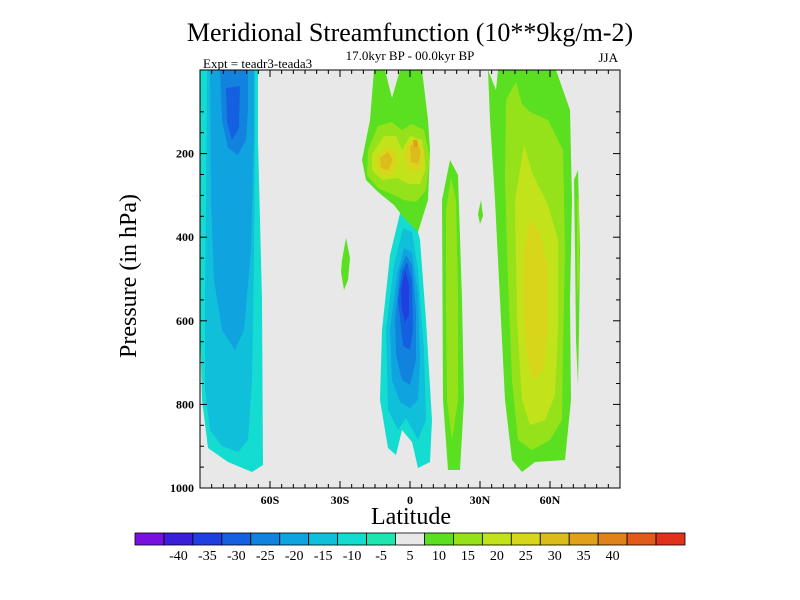  I want to click on colorbar-label: -25, so click(265, 556).